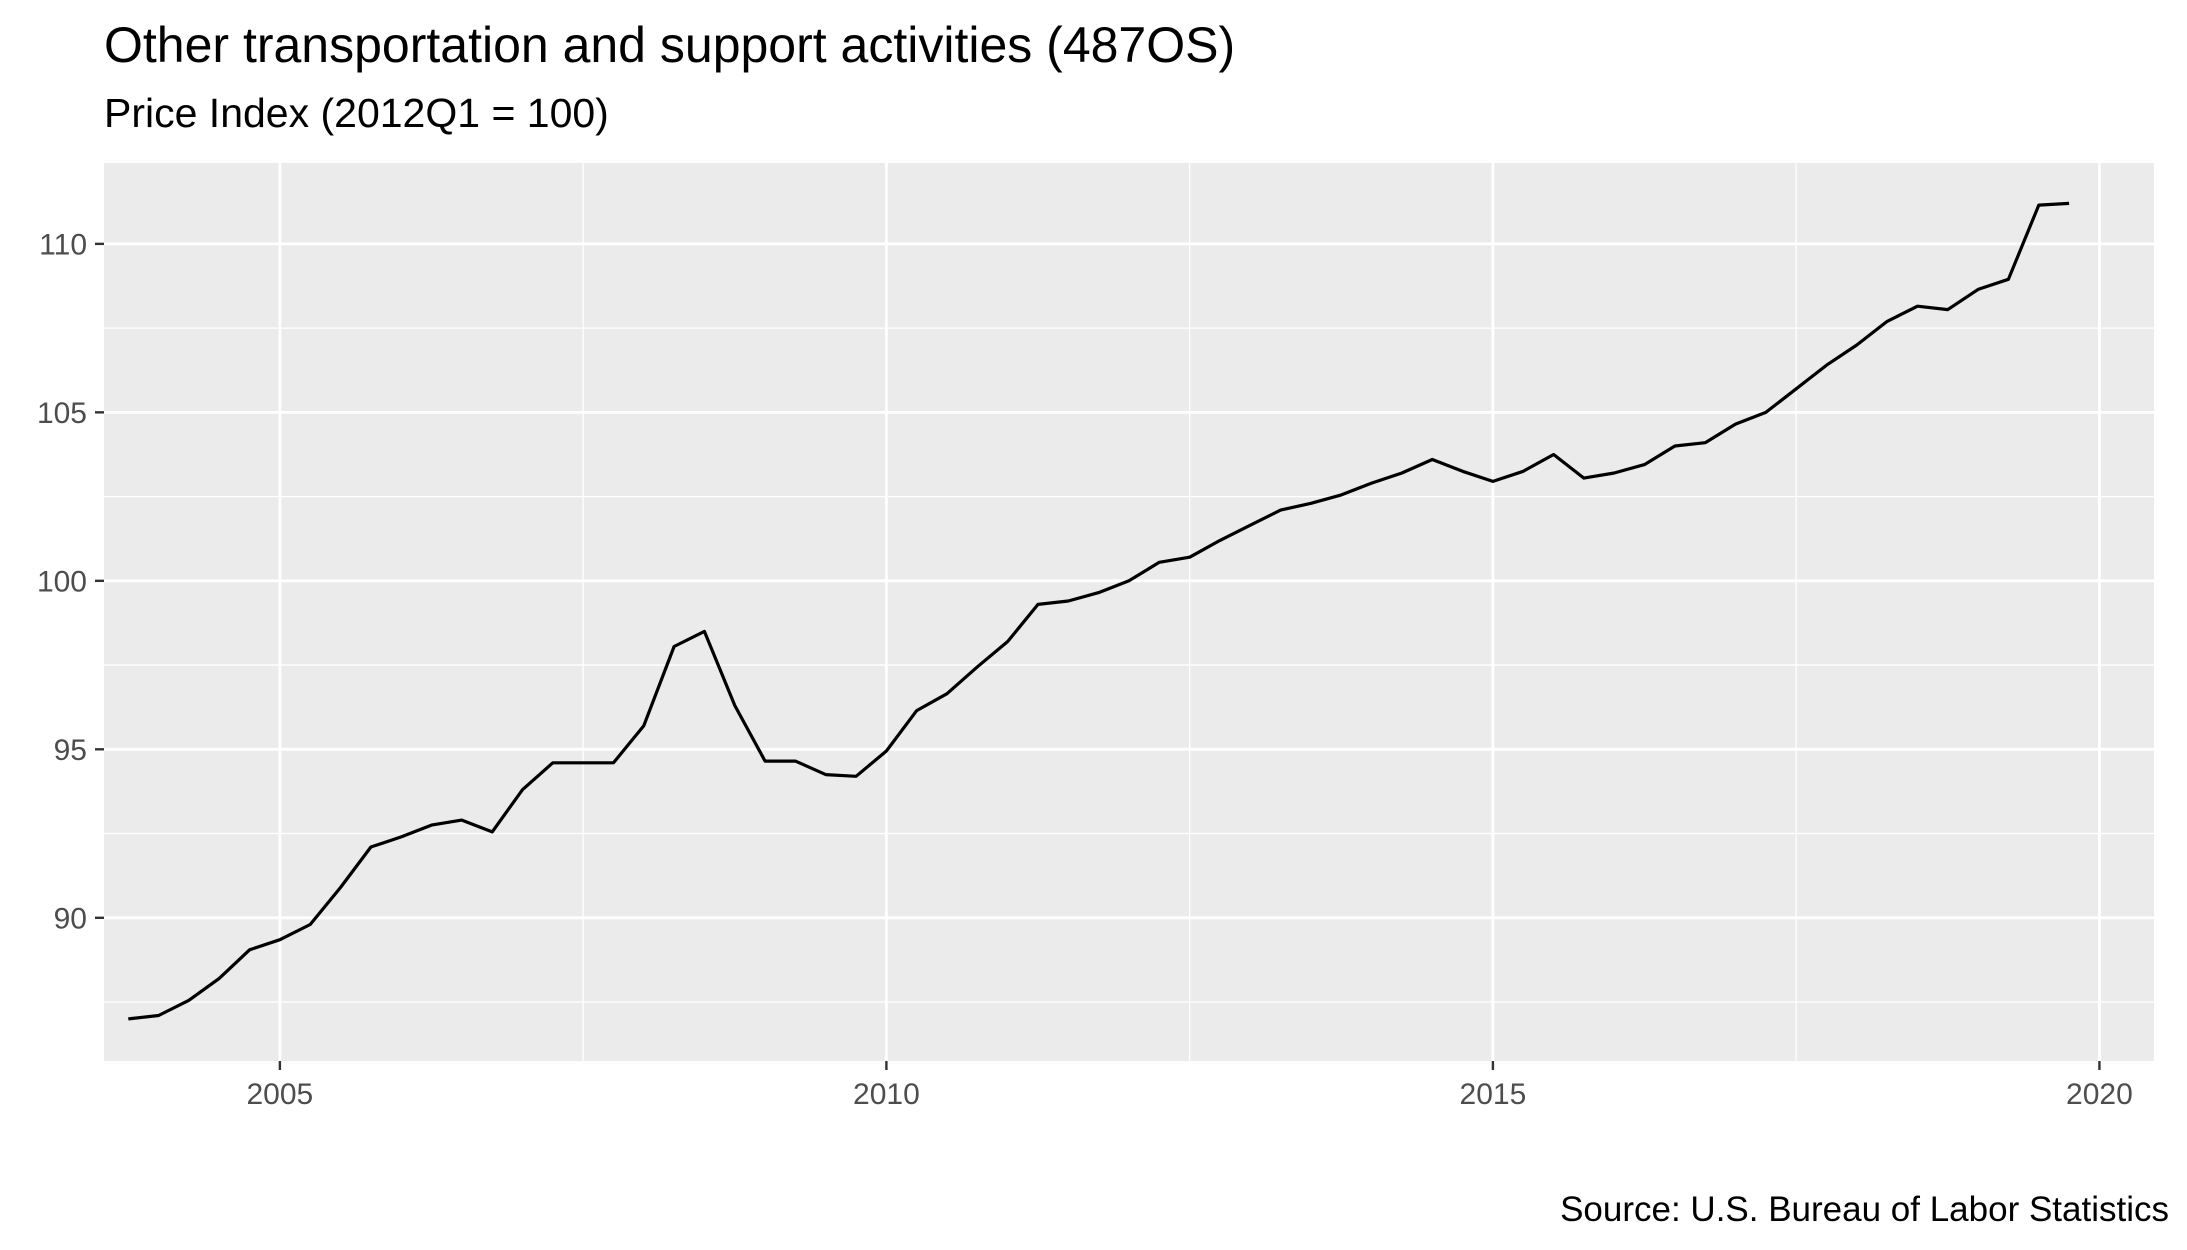 Image resolution: width=2187 pixels, height=1250 pixels. What do you see at coordinates (70, 918) in the screenshot?
I see `y-tick-label: 90` at bounding box center [70, 918].